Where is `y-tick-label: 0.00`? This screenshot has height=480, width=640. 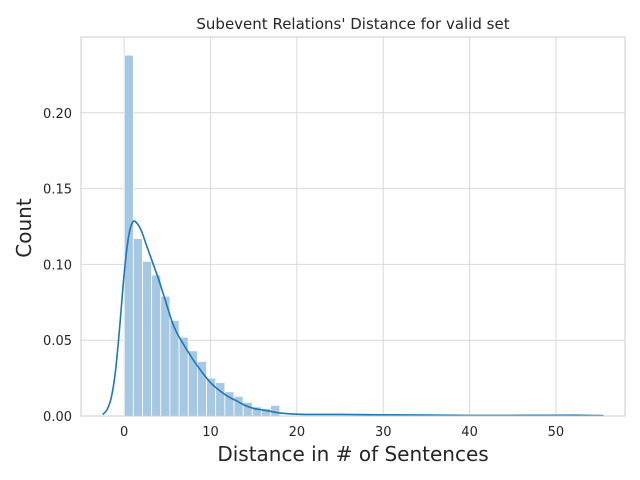 y-tick-label: 0.00 is located at coordinates (57, 417).